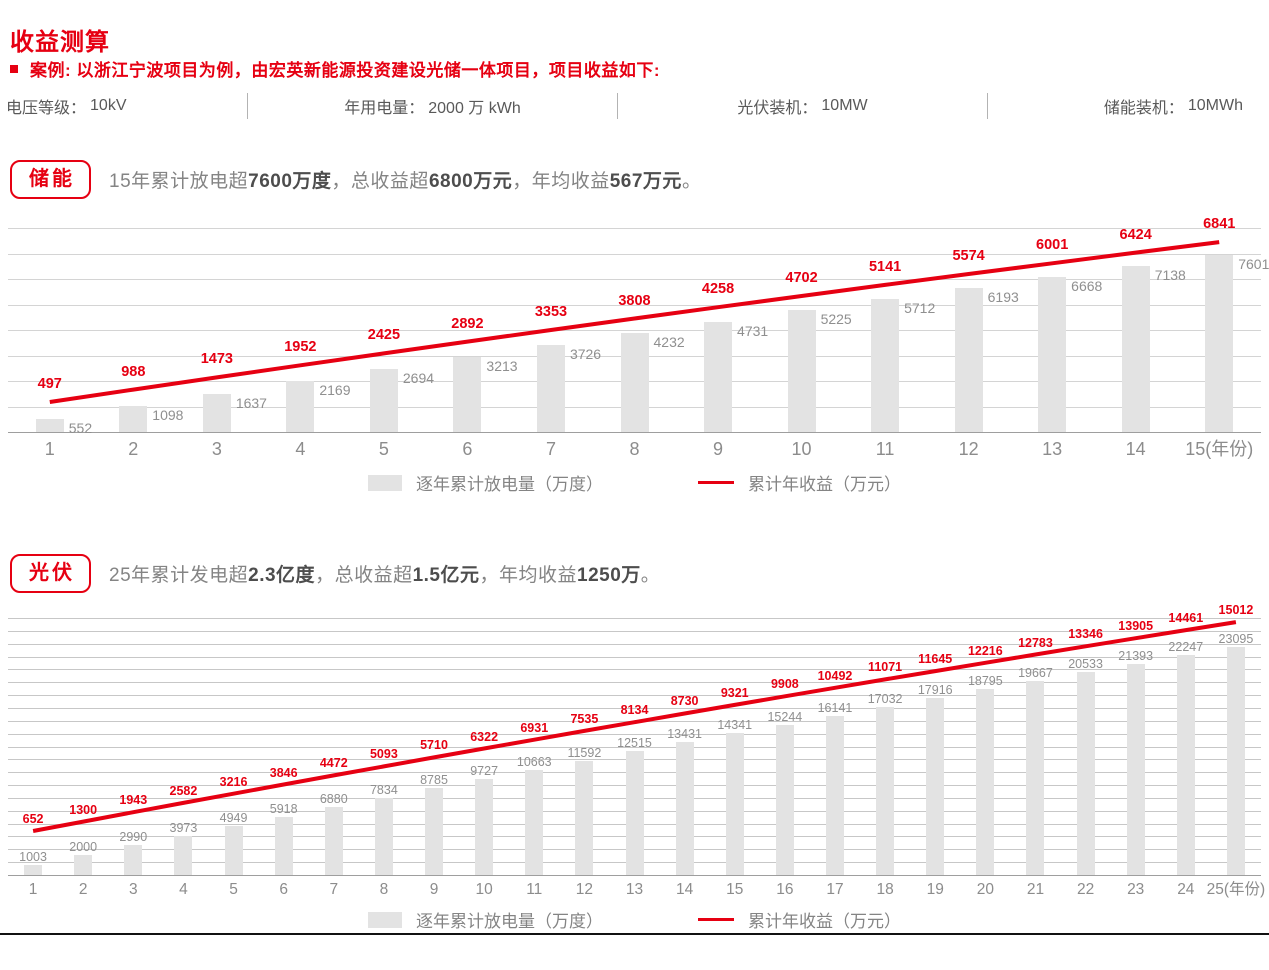 This screenshot has width=1269, height=970. I want to click on line-value-label: 9321, so click(734, 692).